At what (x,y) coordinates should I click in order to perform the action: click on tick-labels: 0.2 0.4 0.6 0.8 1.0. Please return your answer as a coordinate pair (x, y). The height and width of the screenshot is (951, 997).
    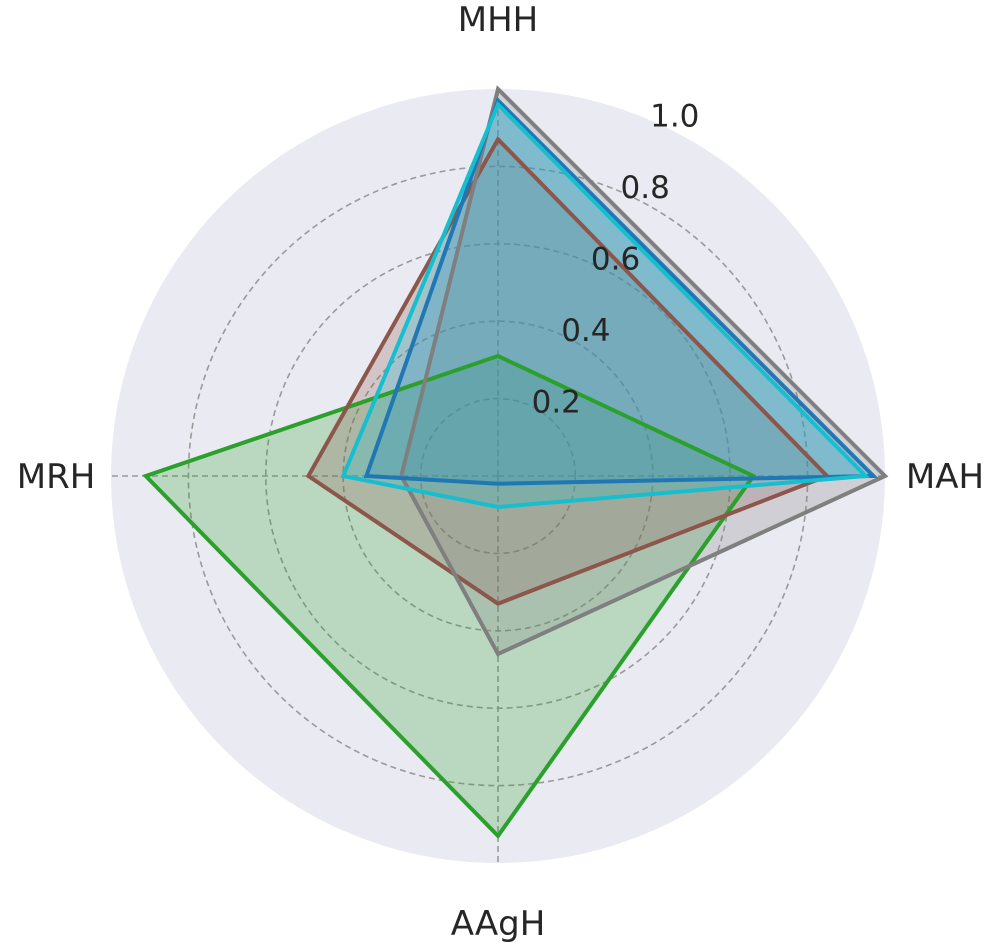
    Looking at the image, I should click on (616, 260).